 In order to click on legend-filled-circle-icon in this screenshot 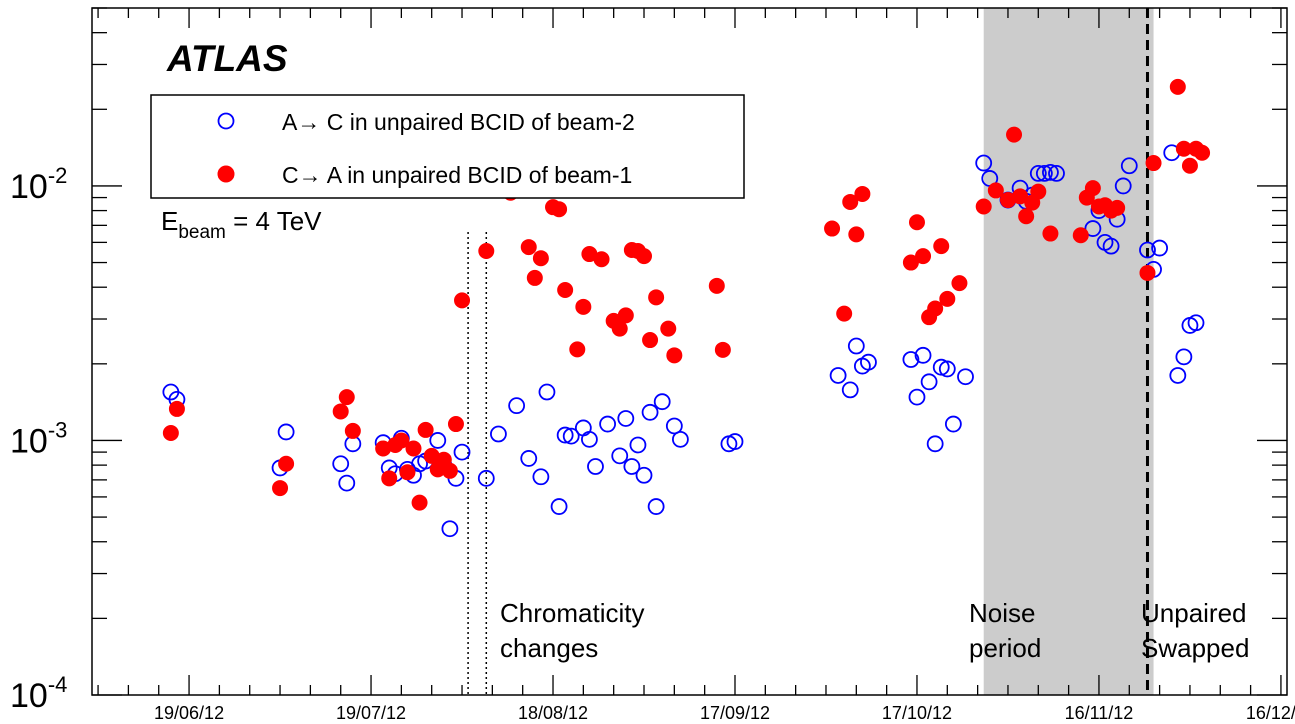, I will do `click(226, 174)`.